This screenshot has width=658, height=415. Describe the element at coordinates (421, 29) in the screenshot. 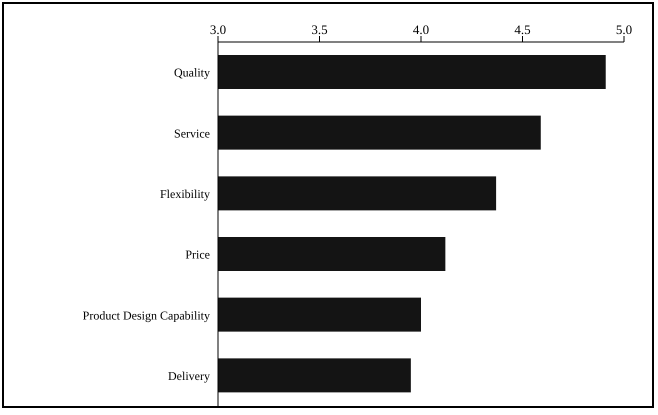

I see `x-tick-label: 4.0` at that location.